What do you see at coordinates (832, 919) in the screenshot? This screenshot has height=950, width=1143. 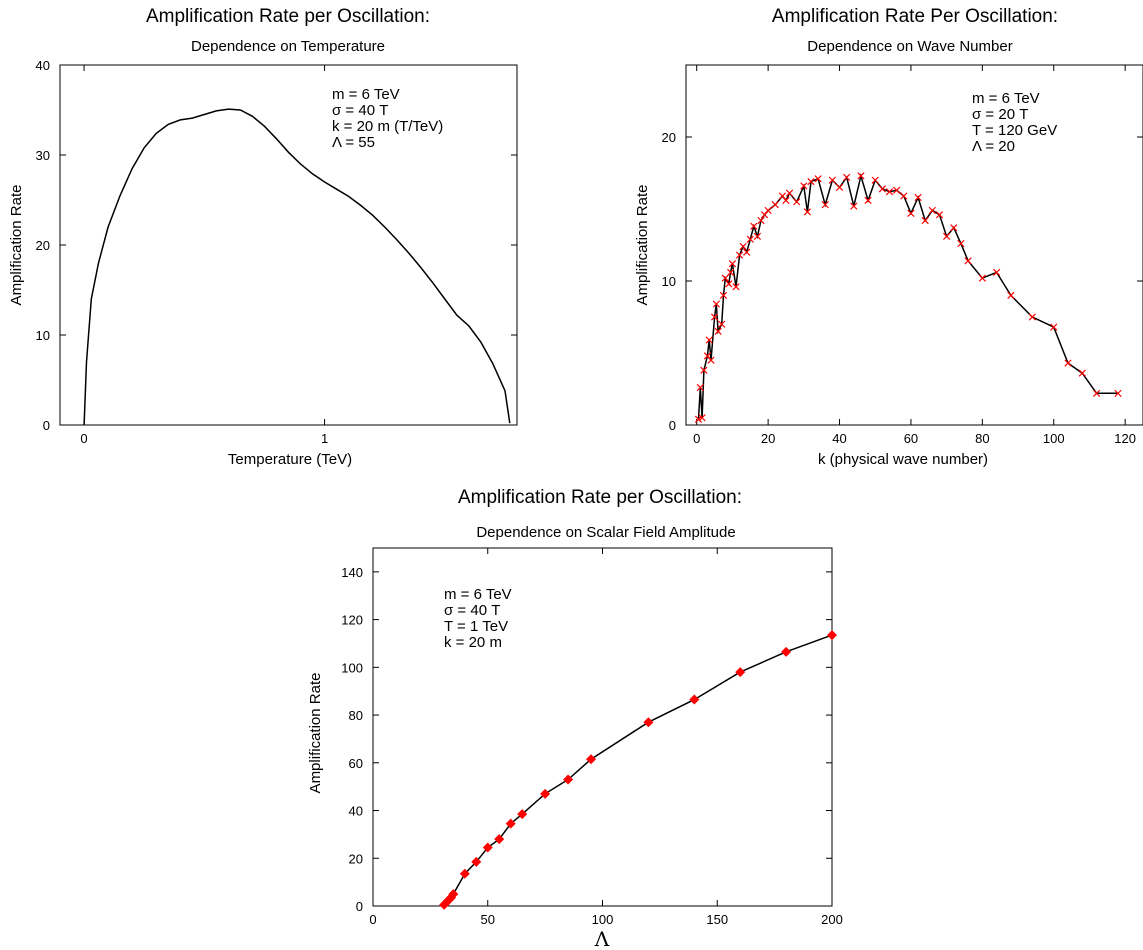 I see `x-tick-label: 200` at bounding box center [832, 919].